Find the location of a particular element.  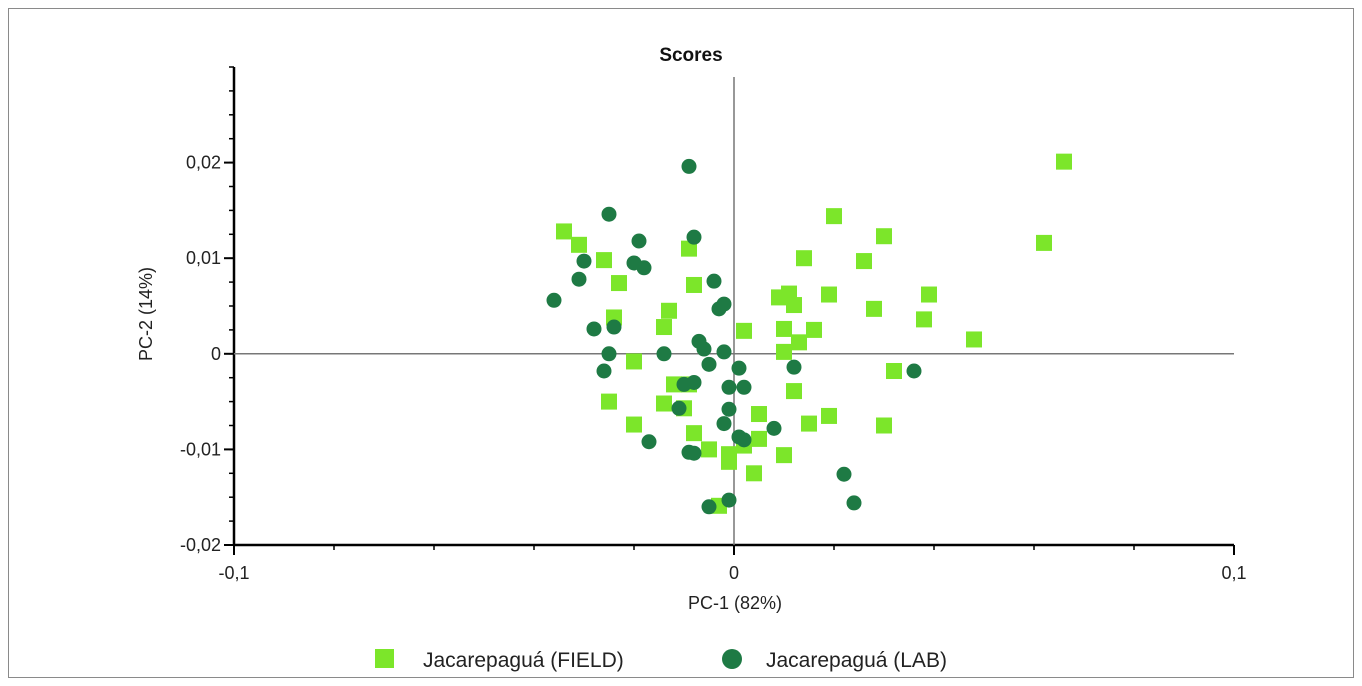

x-tick-label: 0,1 is located at coordinates (1233, 573).